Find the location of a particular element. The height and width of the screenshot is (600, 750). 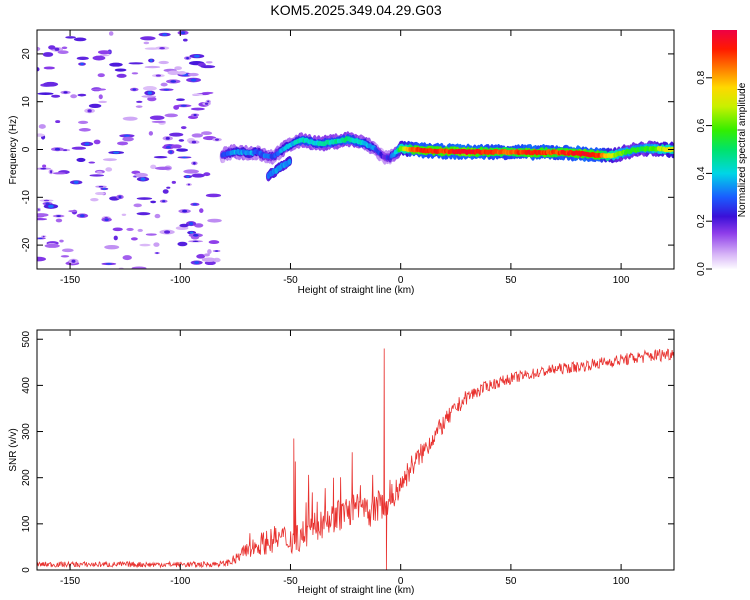

colorbar-tick-label: 0.6 is located at coordinates (701, 125).